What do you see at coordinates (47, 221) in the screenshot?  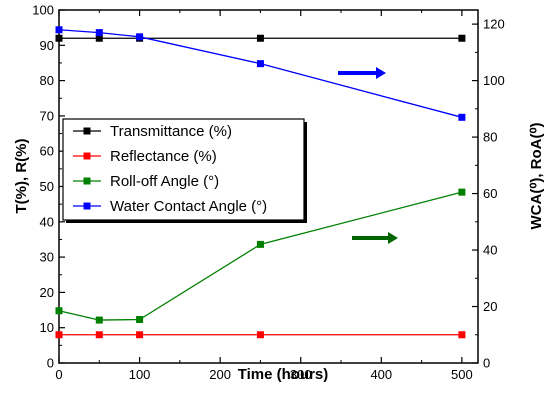 I see `y-left-tick-label: 40` at bounding box center [47, 221].